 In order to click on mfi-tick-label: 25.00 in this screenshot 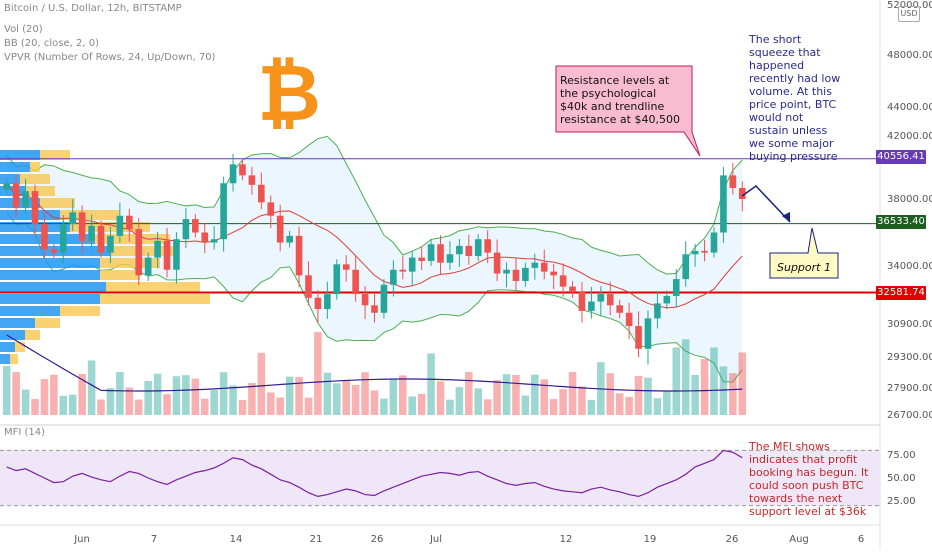, I will do `click(901, 501)`.